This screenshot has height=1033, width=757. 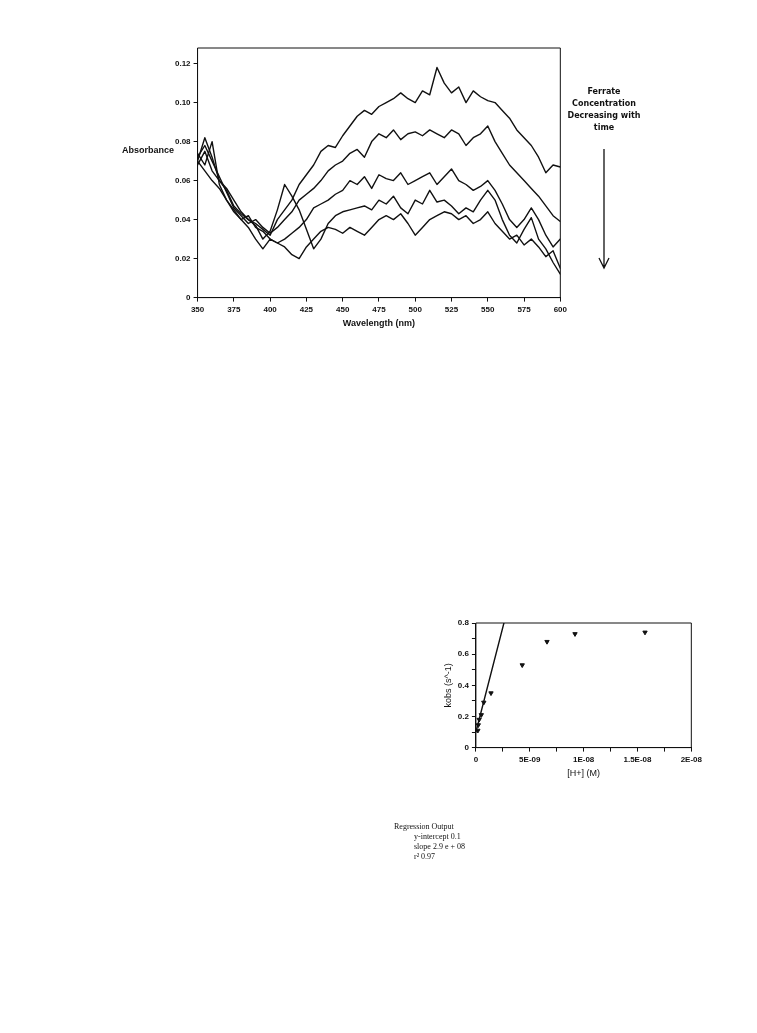 What do you see at coordinates (451, 309) in the screenshot?
I see `x-tick-label: 525` at bounding box center [451, 309].